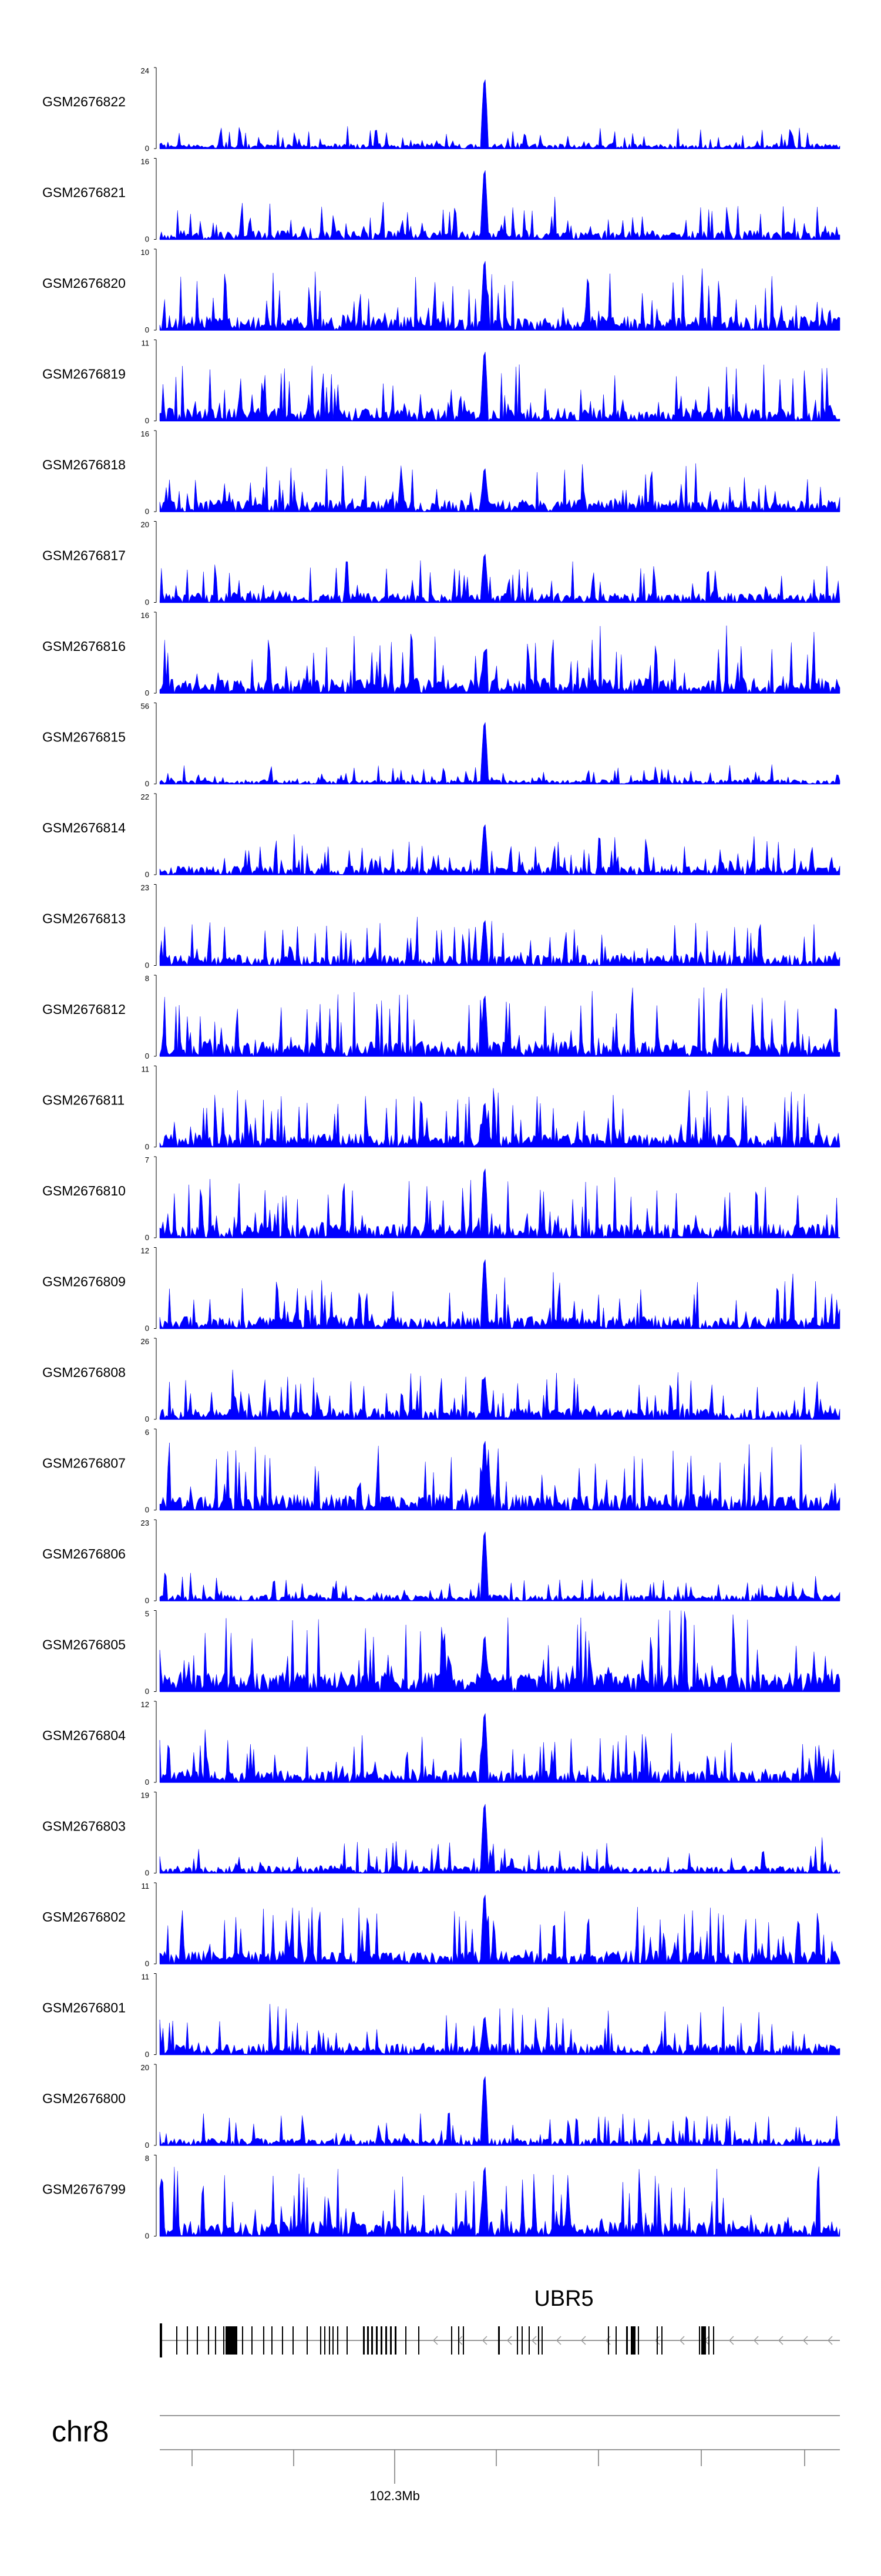 The height and width of the screenshot is (2576, 881). I want to click on track: GSM2676810 7 0, so click(441, 1199).